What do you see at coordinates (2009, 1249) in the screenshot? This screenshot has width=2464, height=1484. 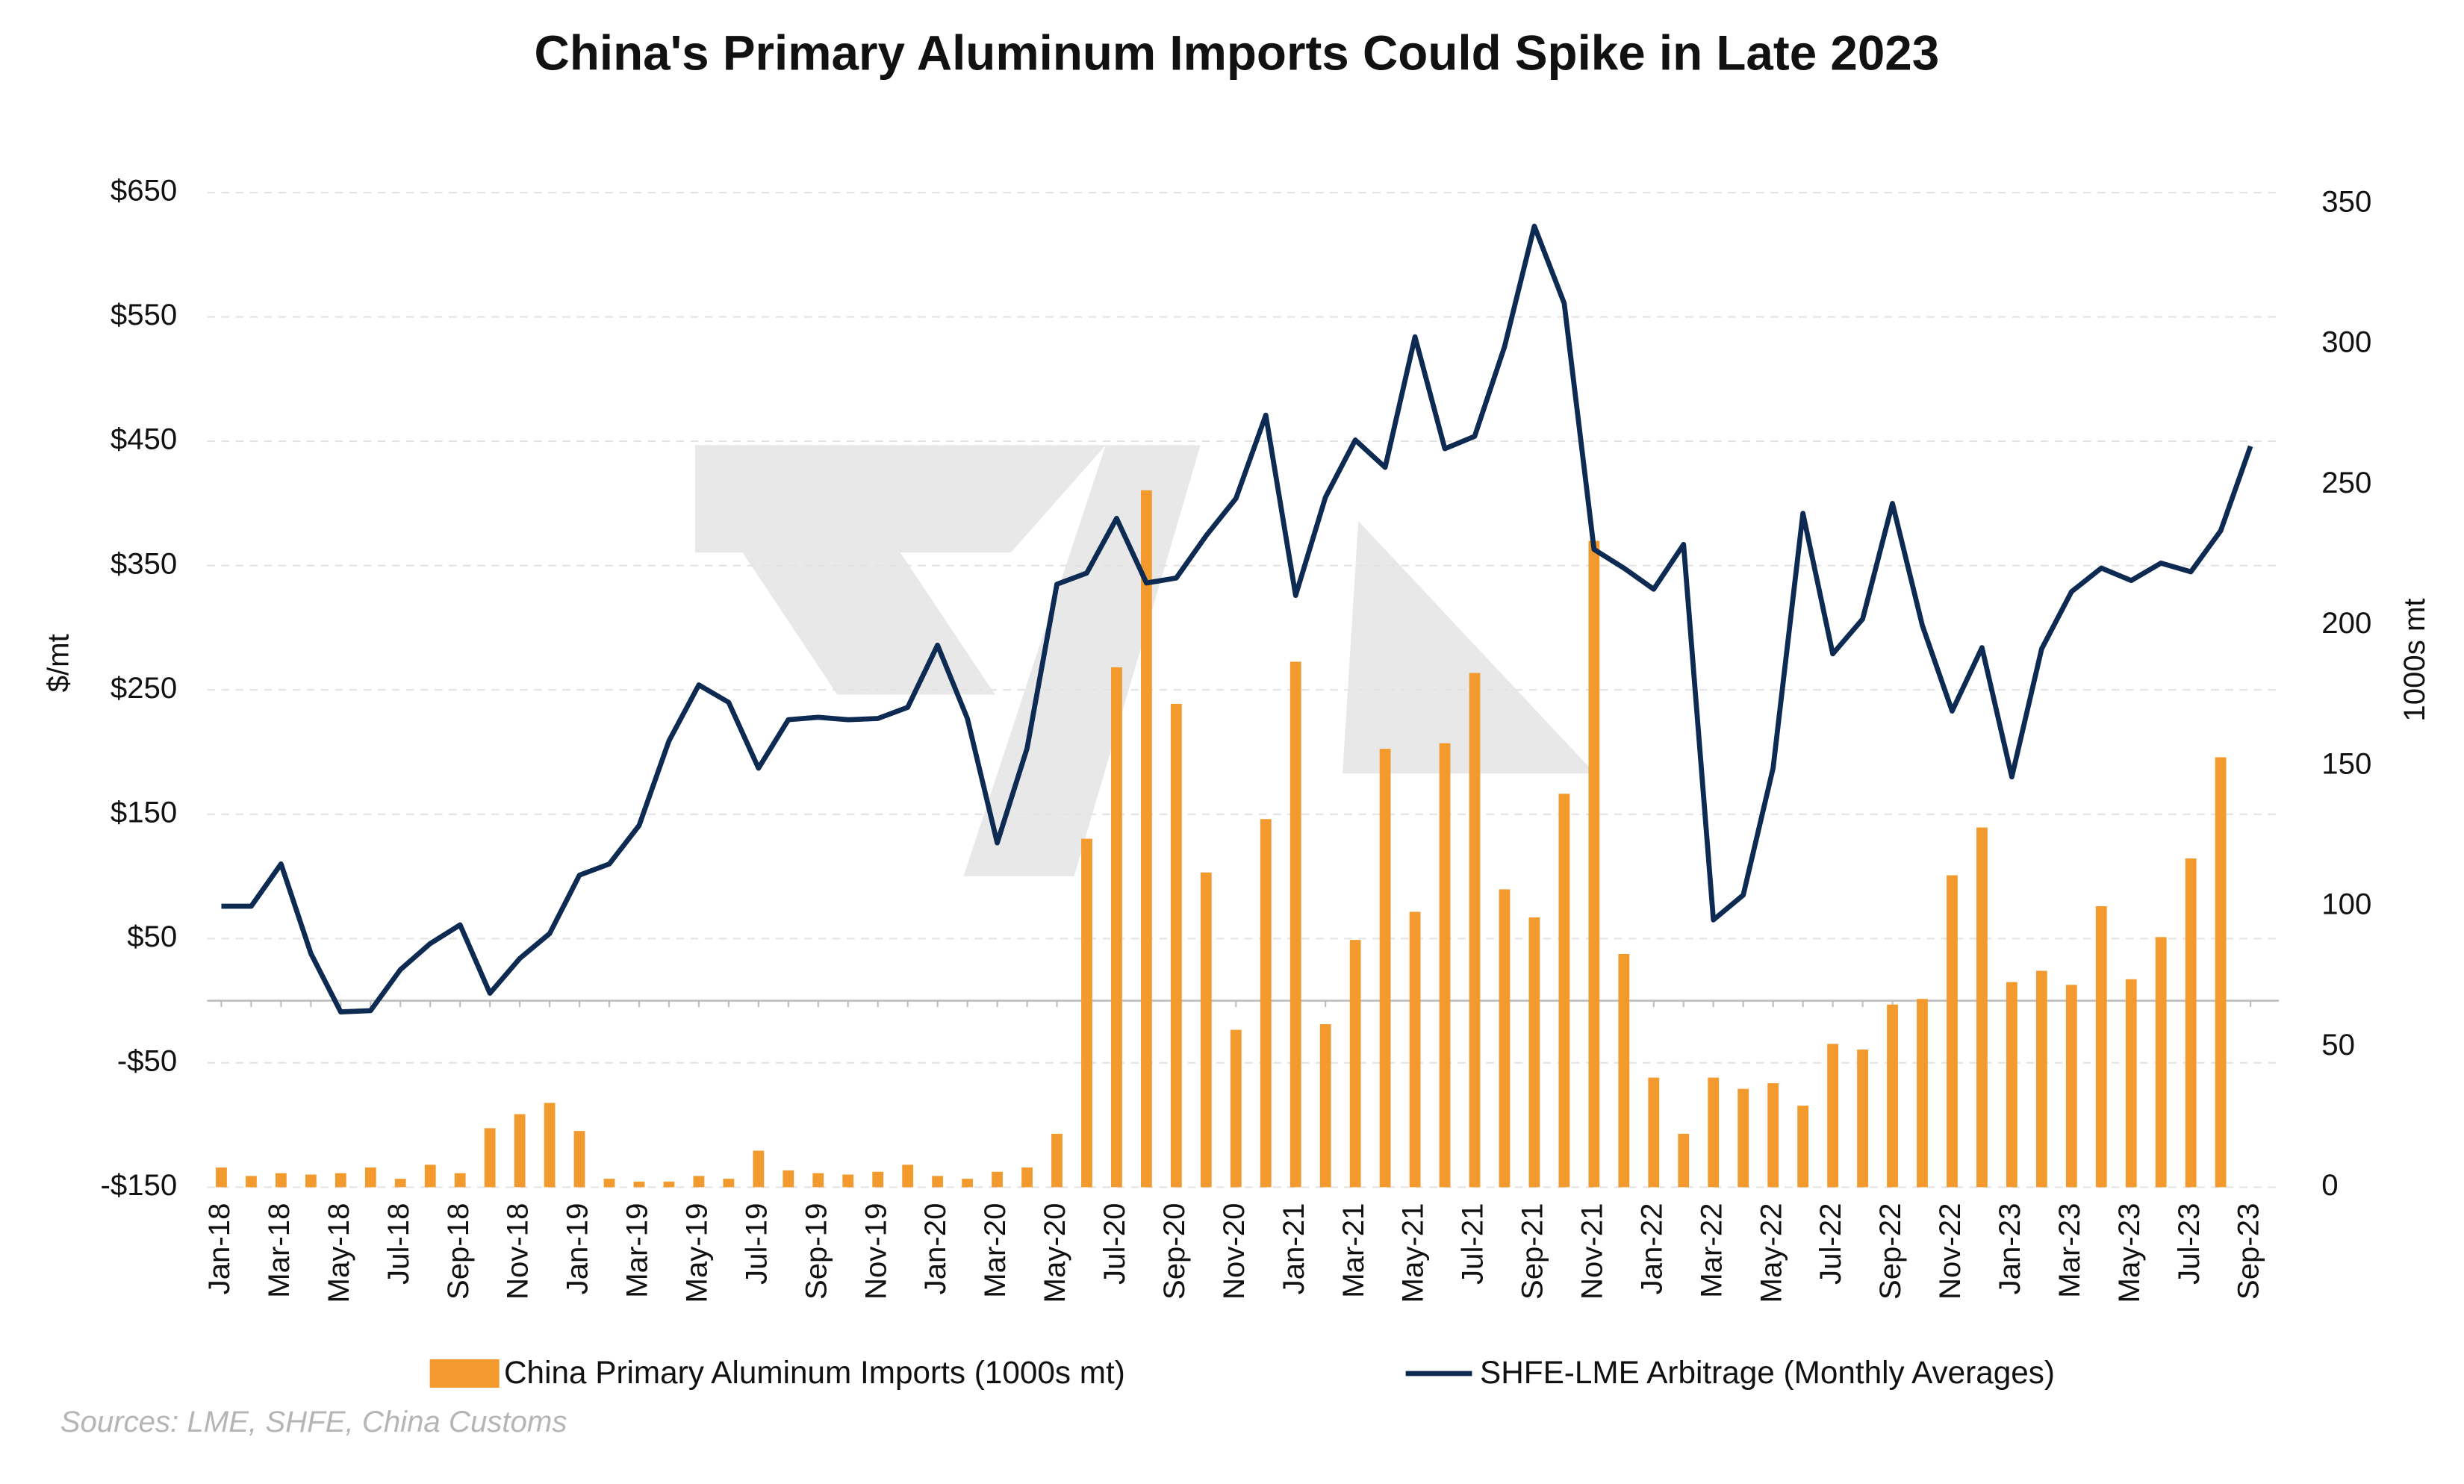 I see `x-tick-label: Jan-23` at bounding box center [2009, 1249].